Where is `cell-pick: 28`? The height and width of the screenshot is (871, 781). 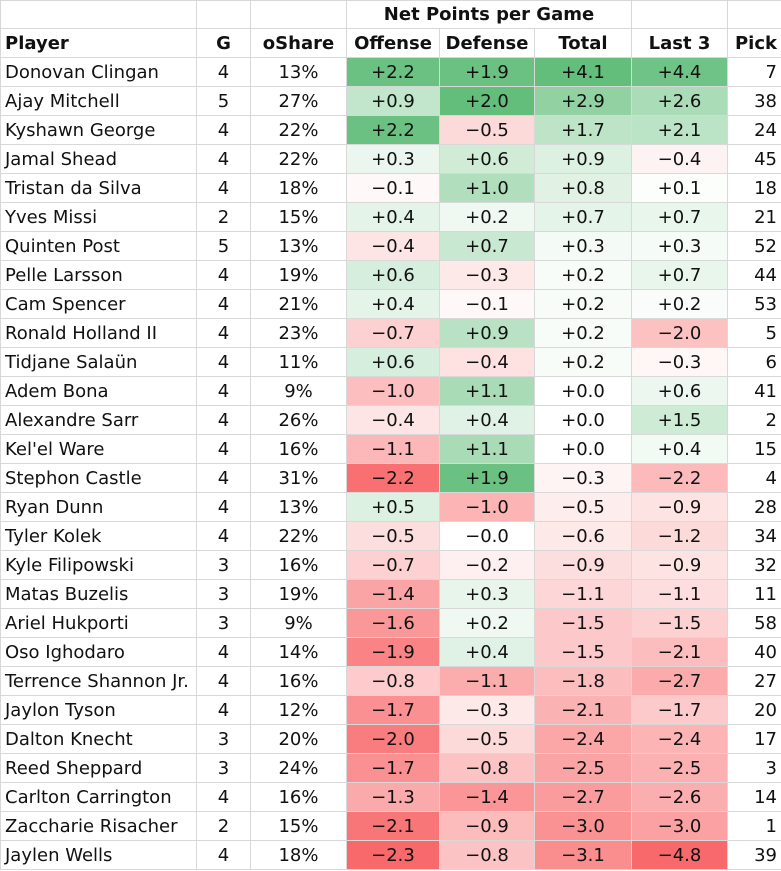 cell-pick: 28 is located at coordinates (754, 507).